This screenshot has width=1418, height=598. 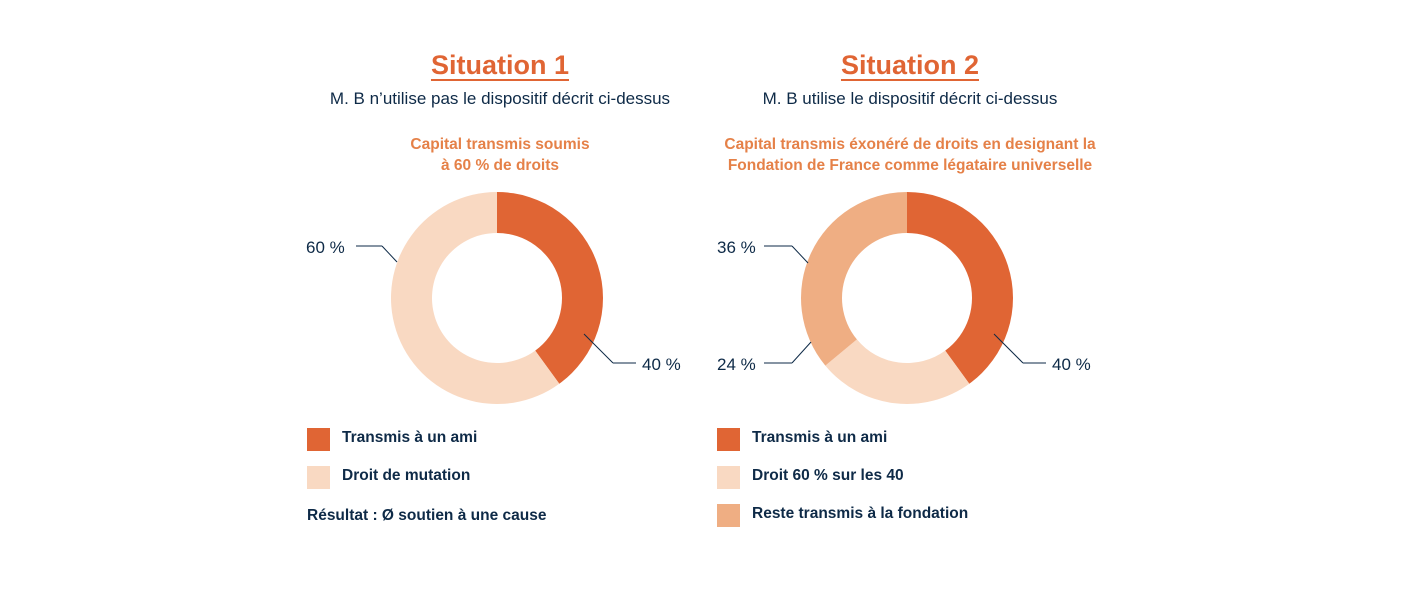 What do you see at coordinates (909, 65) in the screenshot?
I see `situation-2-title: Situation 2` at bounding box center [909, 65].